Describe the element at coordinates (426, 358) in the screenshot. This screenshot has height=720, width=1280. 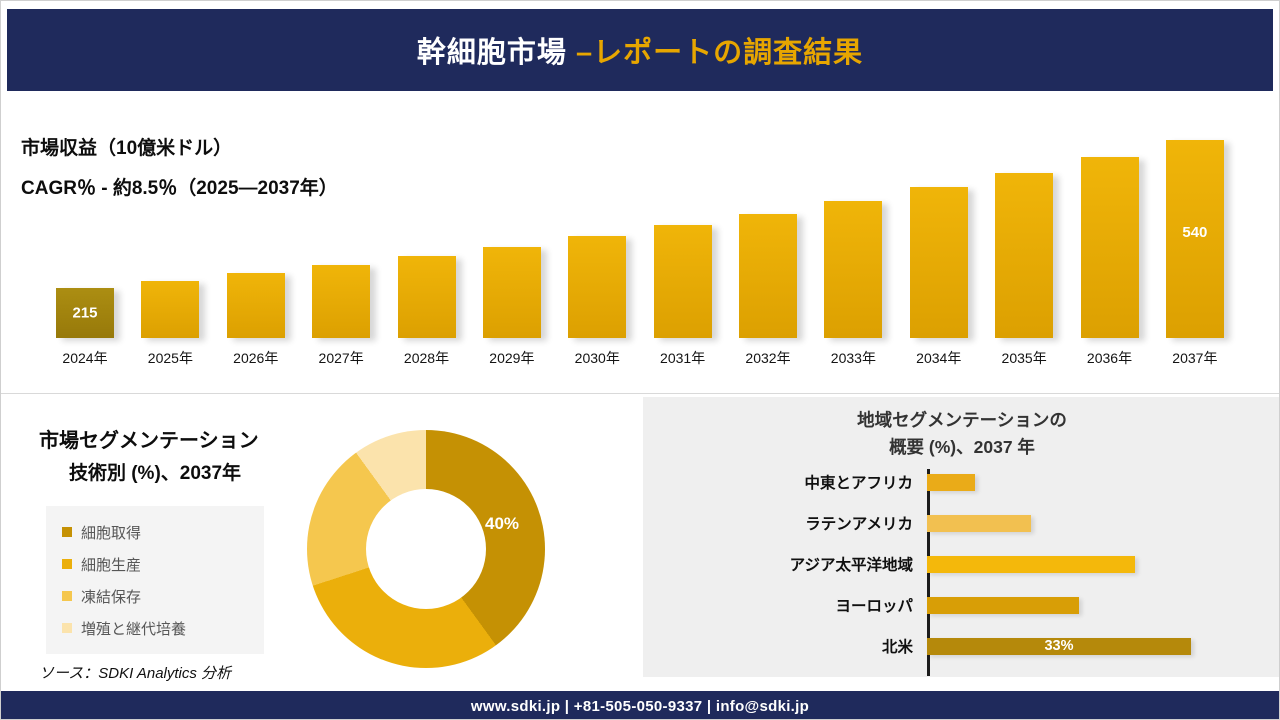
I see `bar-category-label: 2028年` at that location.